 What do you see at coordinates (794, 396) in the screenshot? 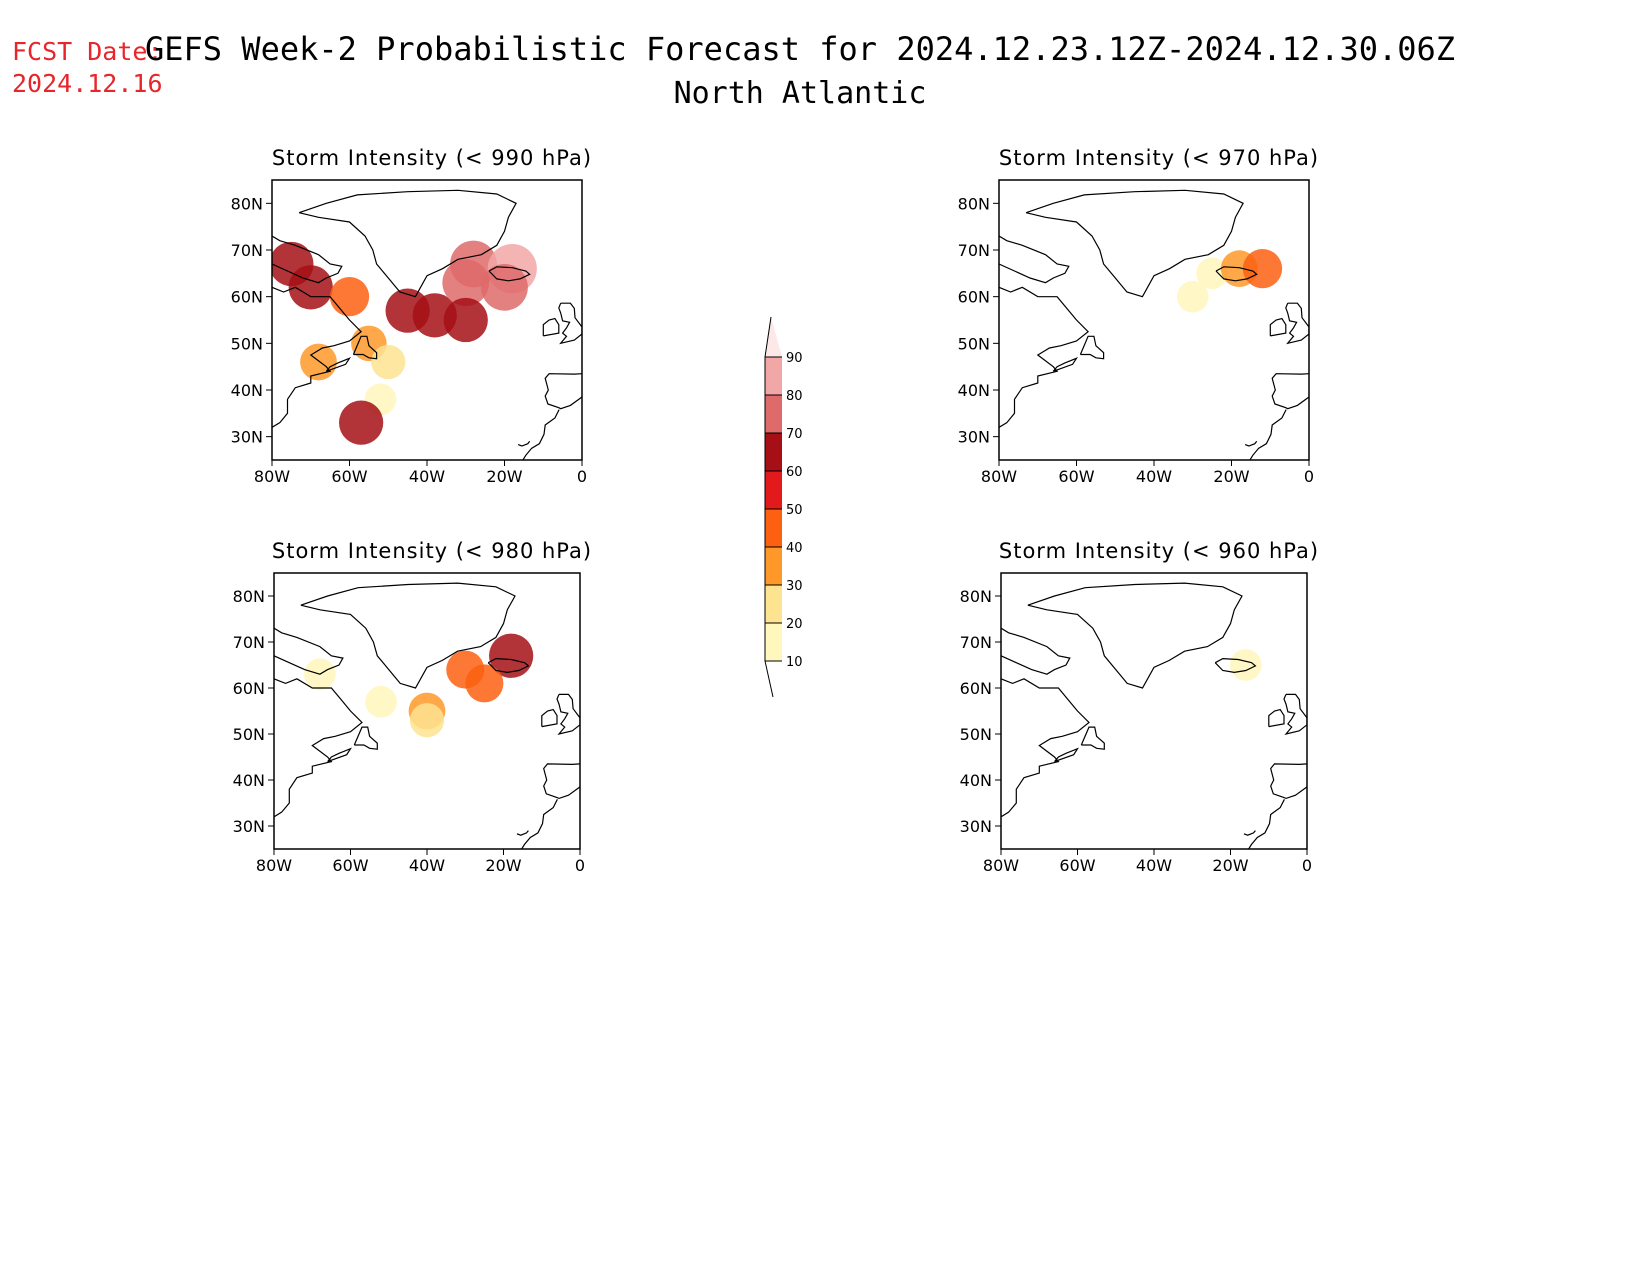
I see `colorbar-label: 80` at bounding box center [794, 396].